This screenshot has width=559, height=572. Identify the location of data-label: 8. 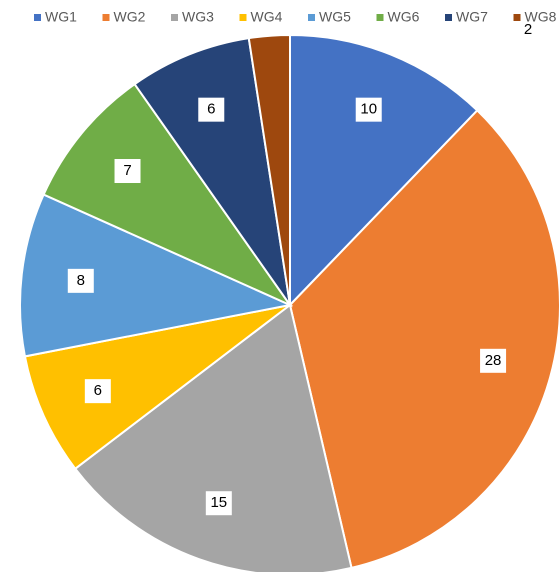
(81, 280).